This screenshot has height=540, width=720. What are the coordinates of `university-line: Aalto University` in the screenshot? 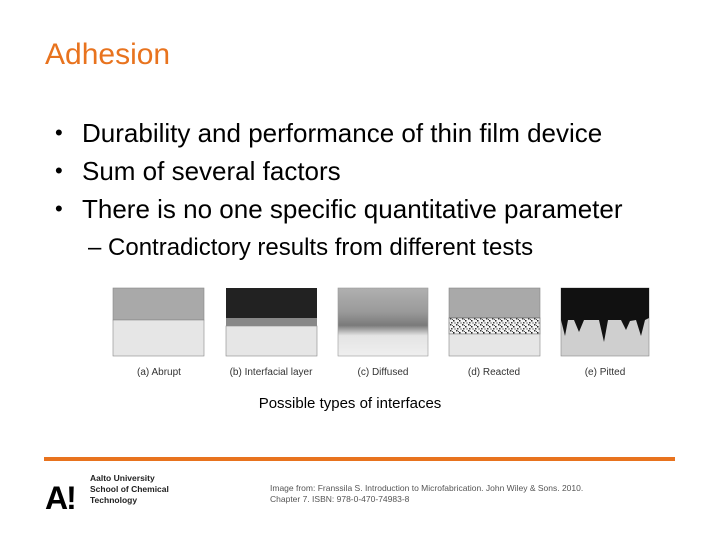 It's located at (122, 478).